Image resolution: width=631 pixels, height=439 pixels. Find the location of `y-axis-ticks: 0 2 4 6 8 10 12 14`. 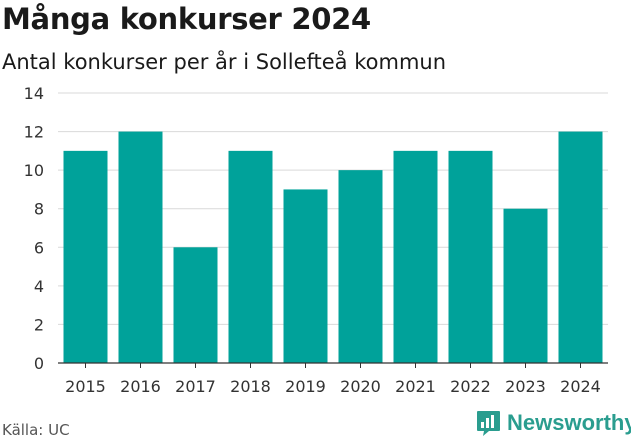

y-axis-ticks: 0 2 4 6 8 10 12 14 is located at coordinates (34, 228).